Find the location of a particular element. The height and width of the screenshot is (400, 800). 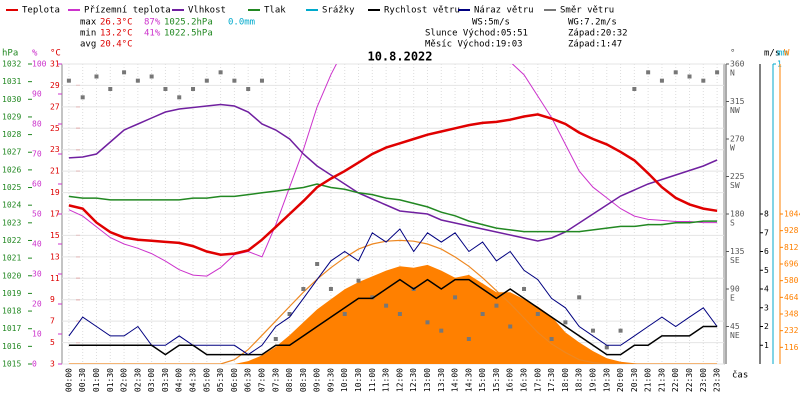

x-tick-label: 22:00 is located at coordinates (675, 380).